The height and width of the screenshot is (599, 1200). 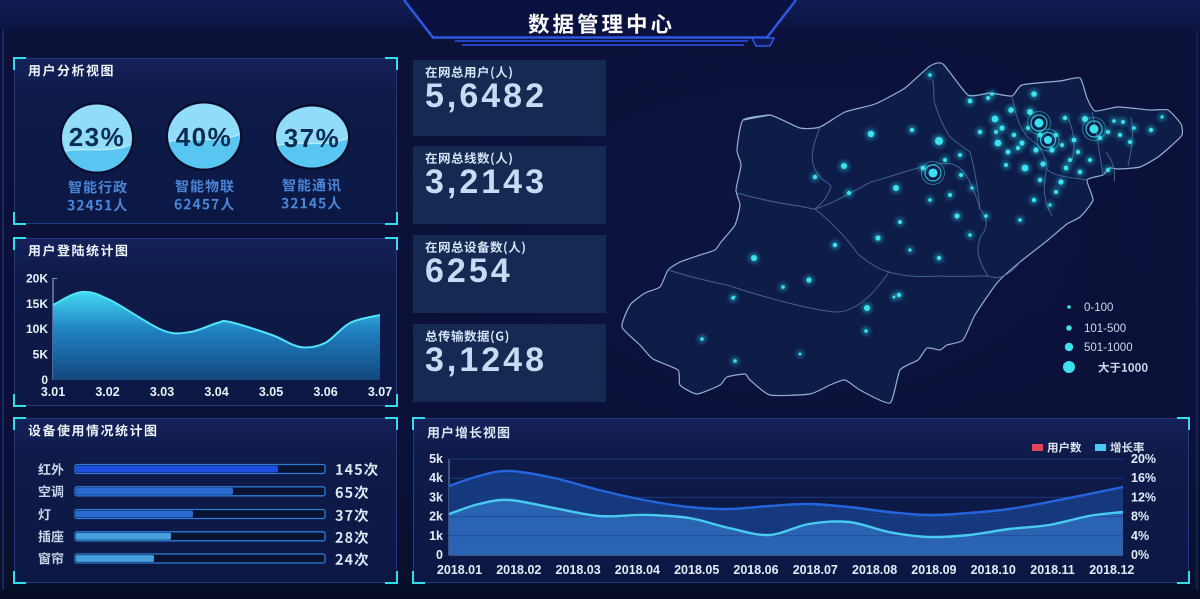 What do you see at coordinates (1140, 517) in the screenshot?
I see `svg-text: 8%` at bounding box center [1140, 517].